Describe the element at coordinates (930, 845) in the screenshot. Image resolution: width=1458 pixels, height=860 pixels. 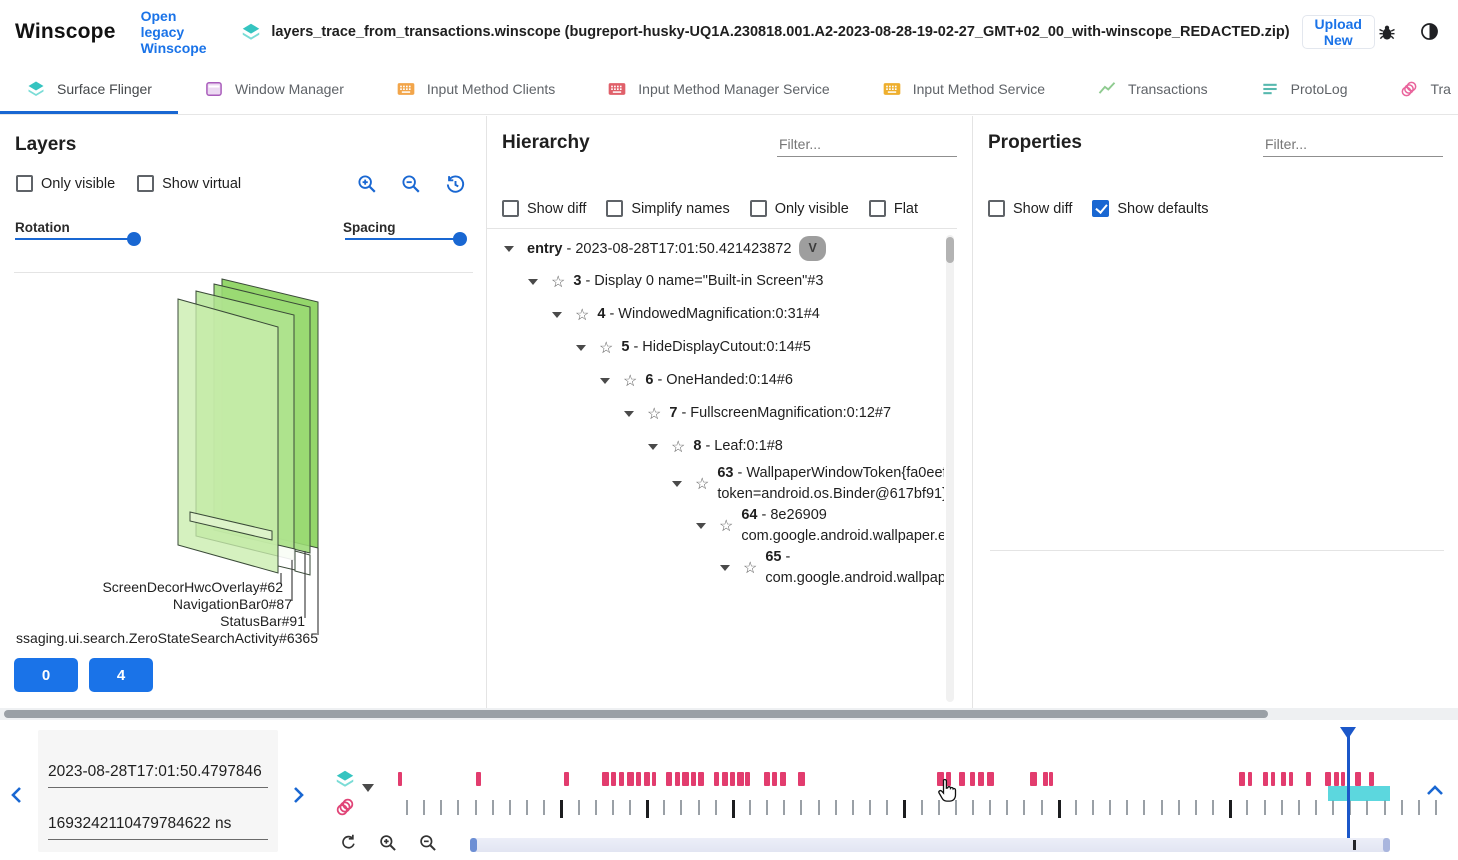
I see `timeline-minimap` at that location.